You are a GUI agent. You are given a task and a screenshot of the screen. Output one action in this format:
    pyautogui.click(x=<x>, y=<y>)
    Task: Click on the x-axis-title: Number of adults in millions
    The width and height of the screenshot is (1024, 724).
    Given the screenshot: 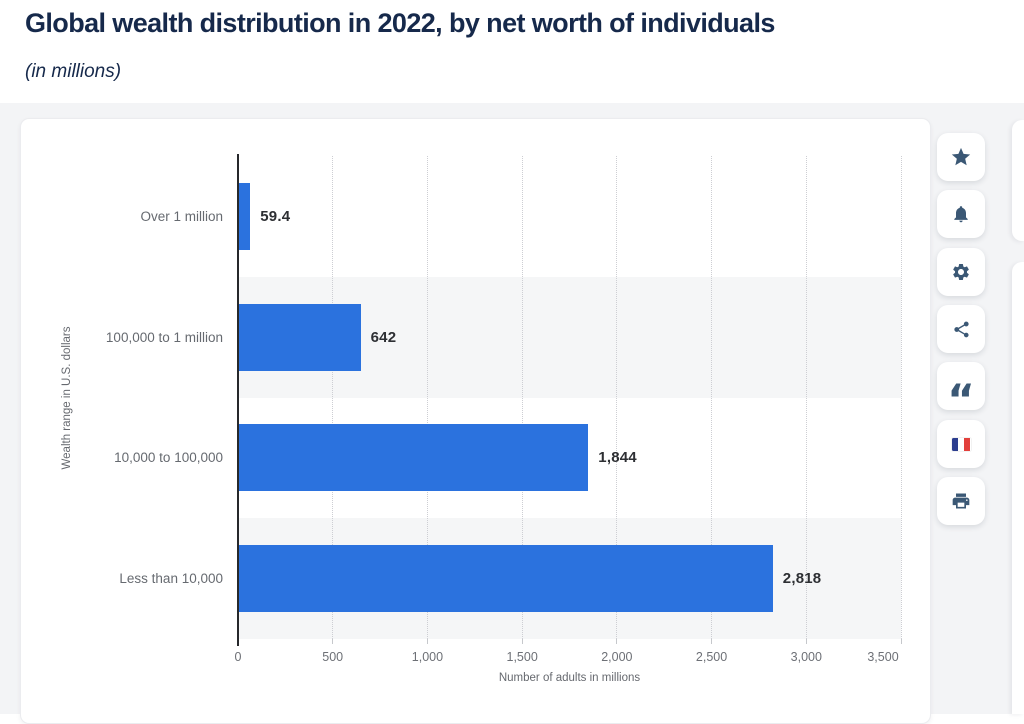 What is the action you would take?
    pyautogui.click(x=569, y=678)
    